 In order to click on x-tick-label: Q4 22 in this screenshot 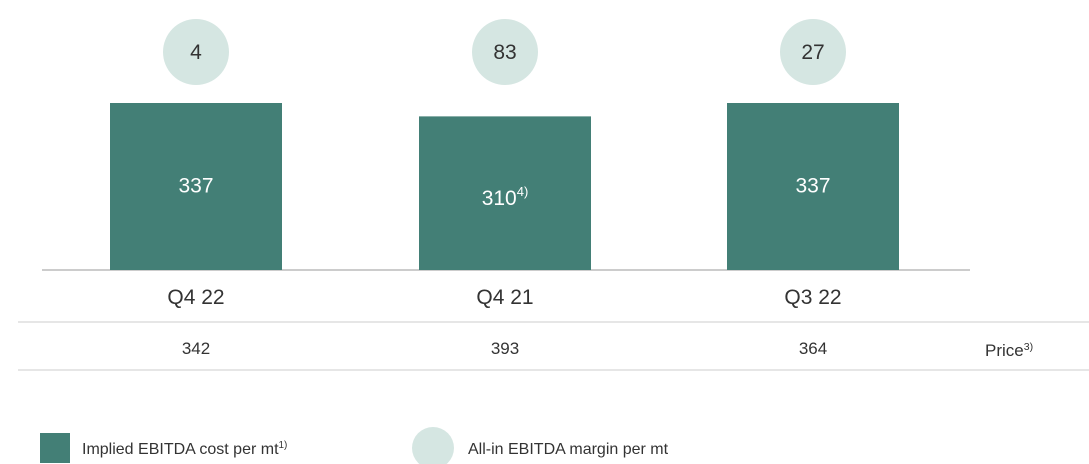, I will do `click(195, 297)`.